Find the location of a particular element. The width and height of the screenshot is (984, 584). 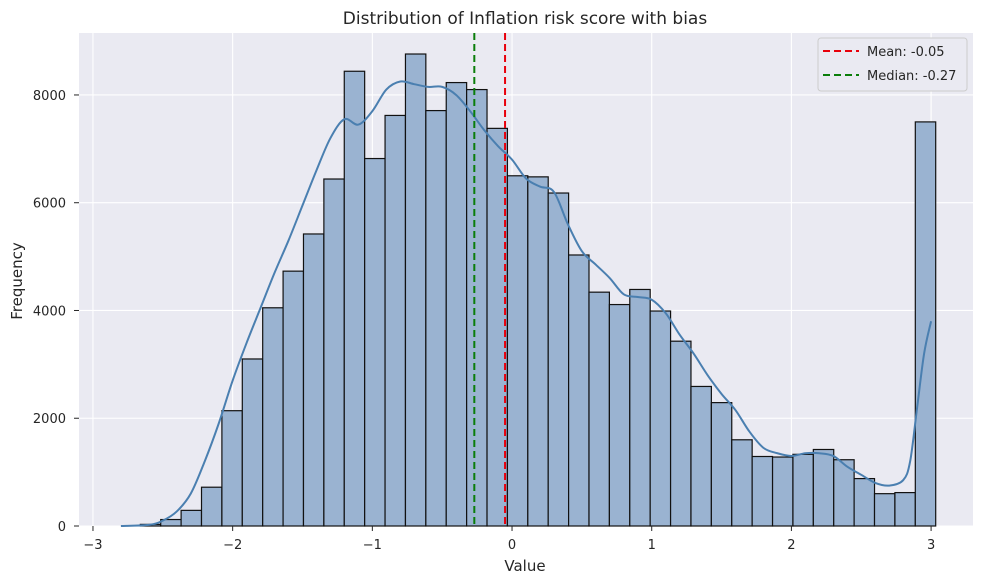

x-axis-label: Value is located at coordinates (524, 566).